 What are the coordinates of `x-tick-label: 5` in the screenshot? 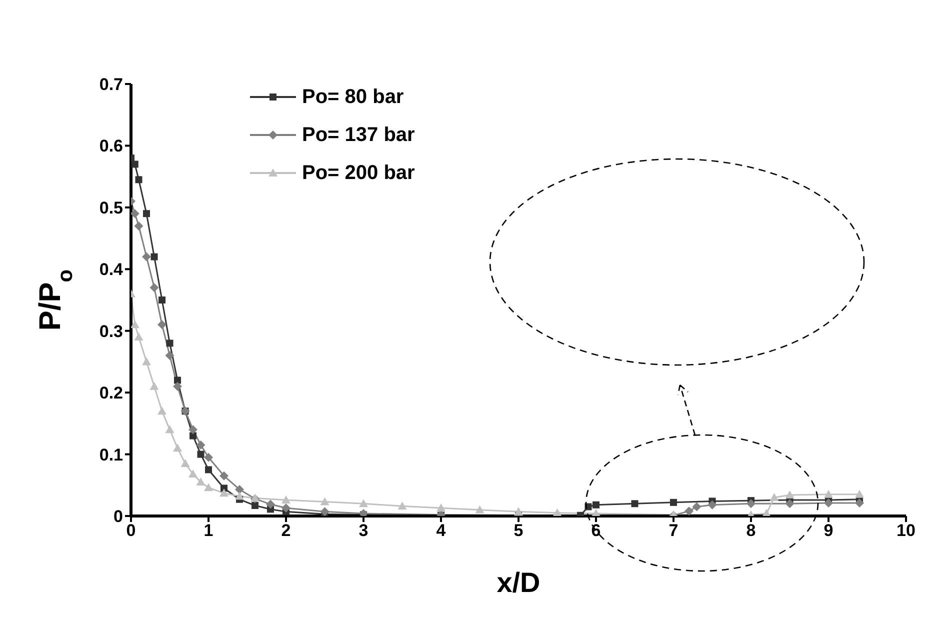 It's located at (519, 530).